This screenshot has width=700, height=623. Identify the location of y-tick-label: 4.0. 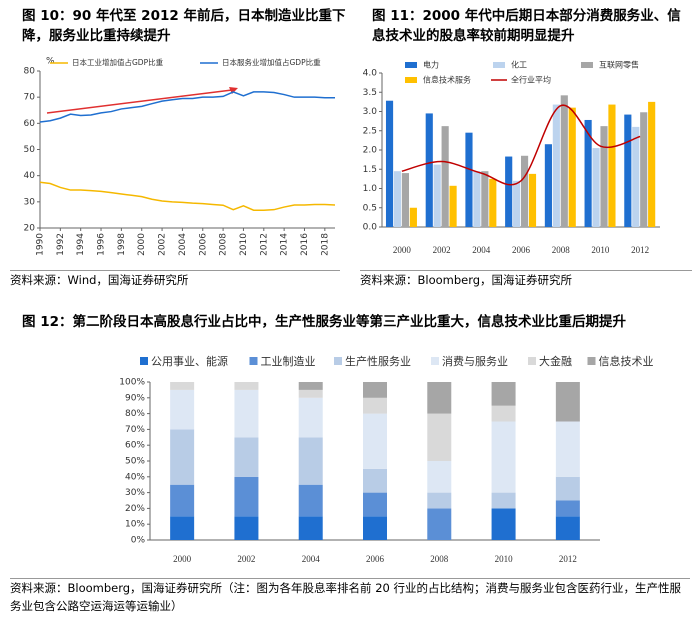
(370, 74).